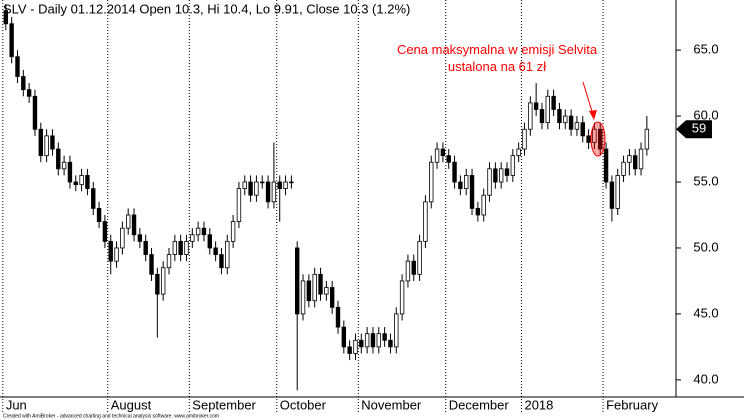  Describe the element at coordinates (705, 49) in the screenshot. I see `y-tick-label: 65.0` at that location.